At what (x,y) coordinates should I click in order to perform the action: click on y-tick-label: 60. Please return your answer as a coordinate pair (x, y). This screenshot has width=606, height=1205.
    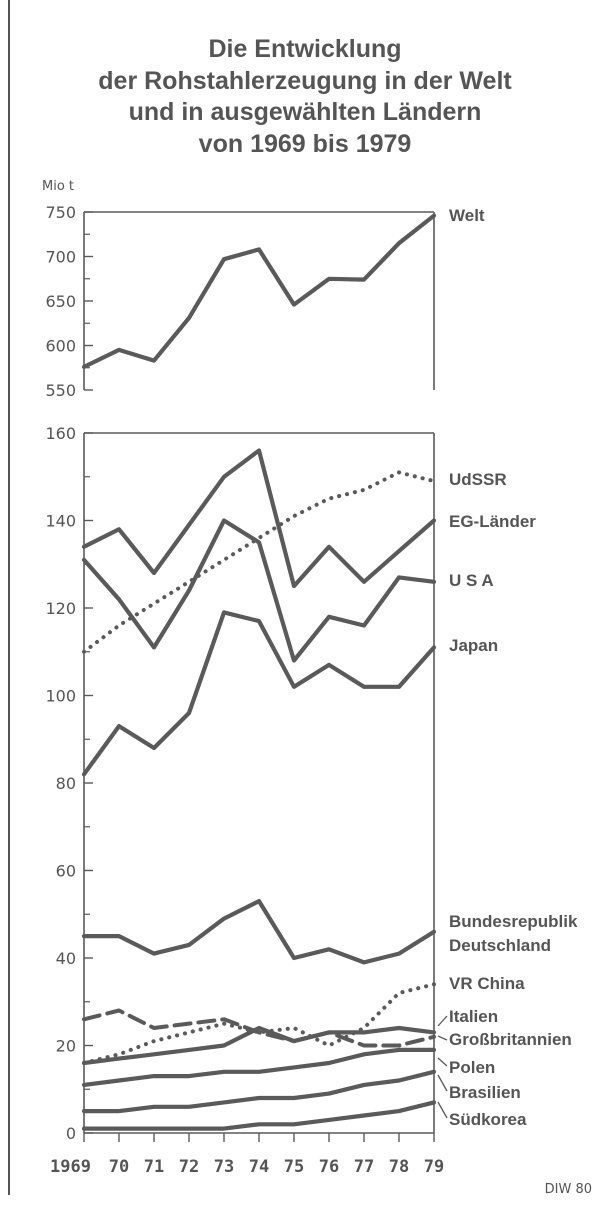
    Looking at the image, I should click on (66, 871).